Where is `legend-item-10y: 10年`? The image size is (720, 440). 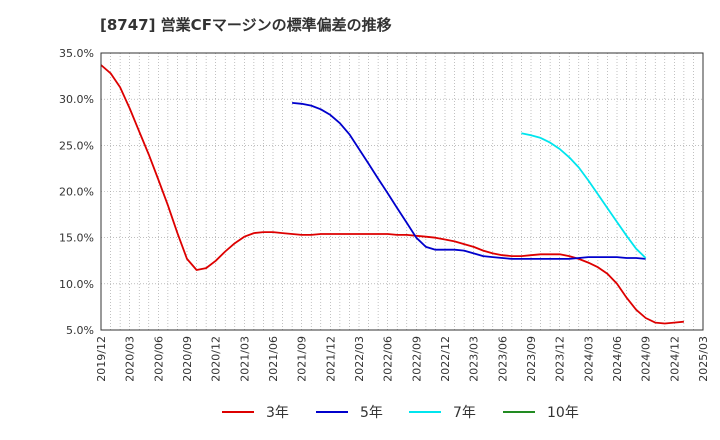
legend-item-10y: 10年 is located at coordinates (541, 412).